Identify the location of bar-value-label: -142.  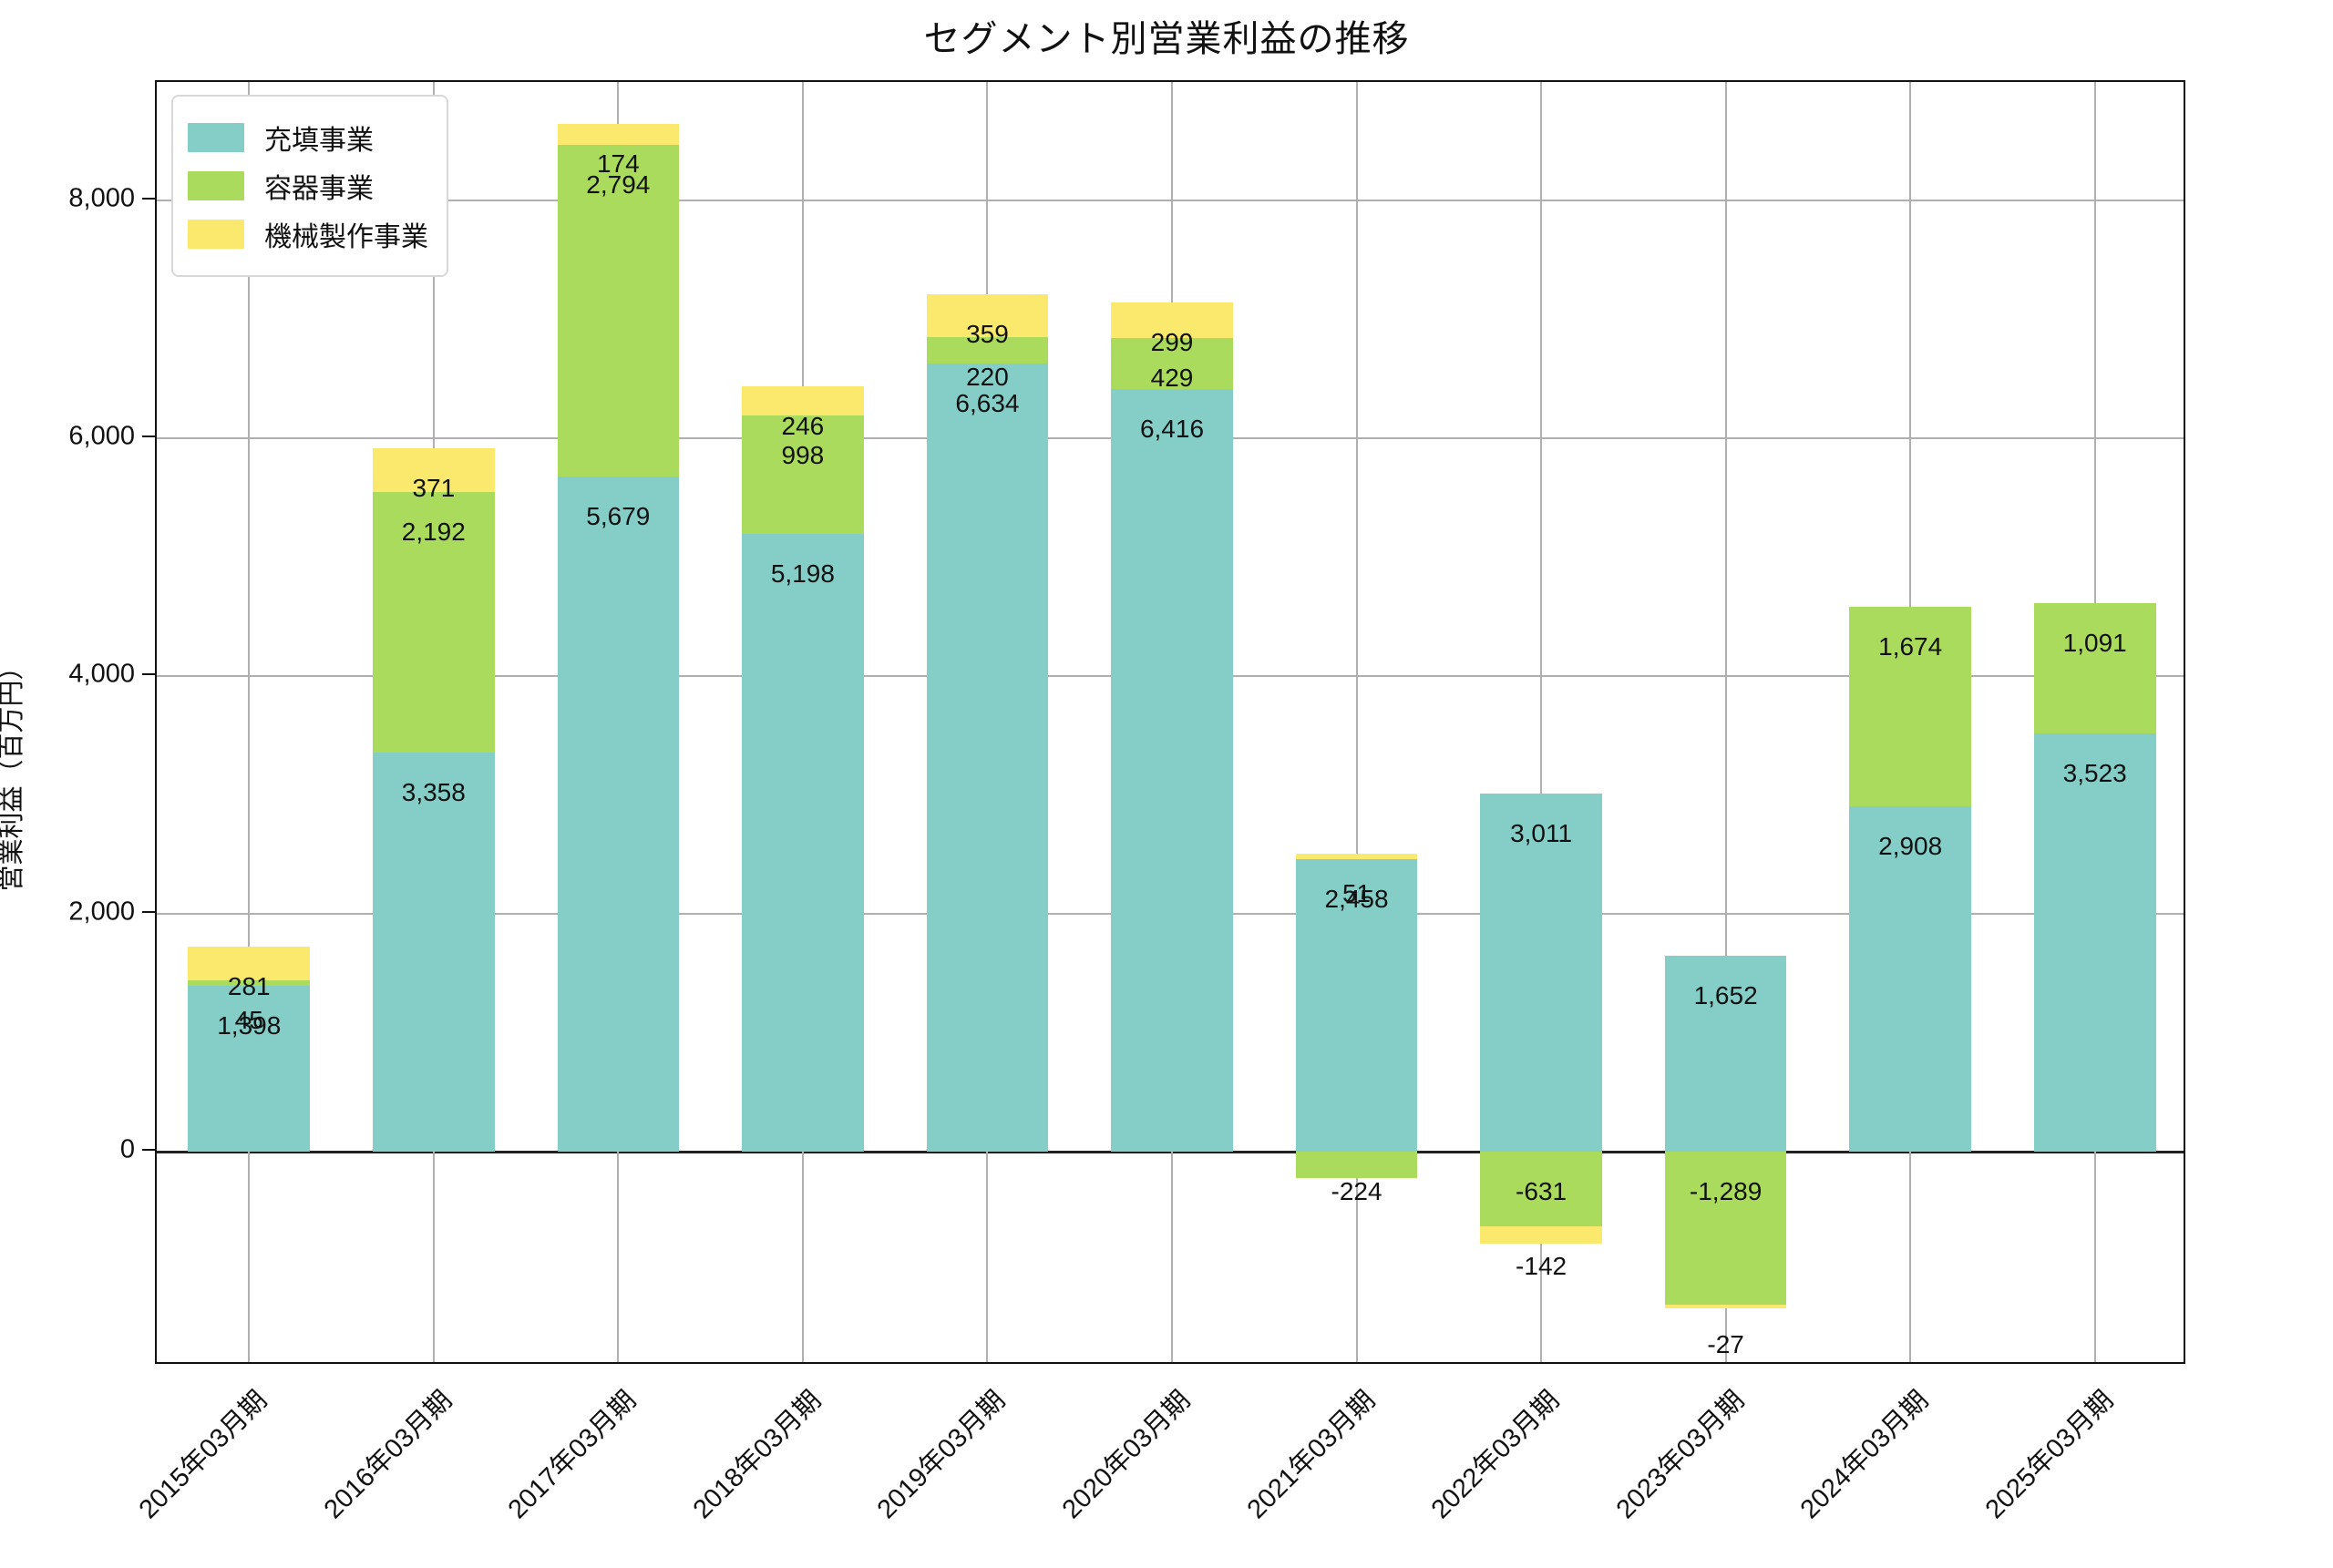
(1541, 1266).